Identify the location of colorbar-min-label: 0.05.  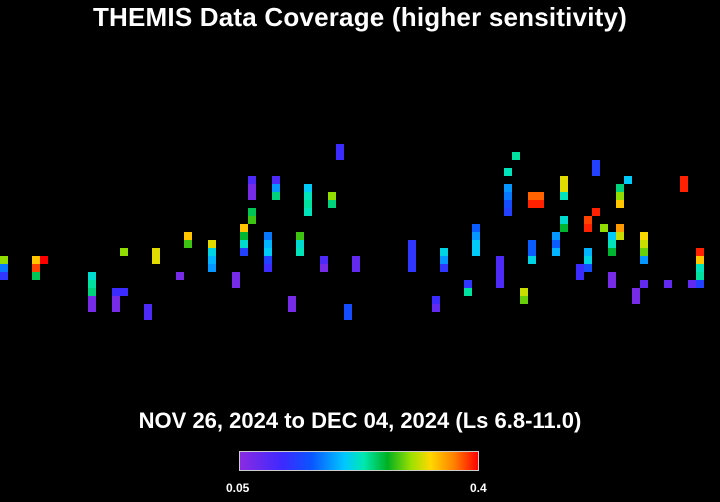
(238, 488).